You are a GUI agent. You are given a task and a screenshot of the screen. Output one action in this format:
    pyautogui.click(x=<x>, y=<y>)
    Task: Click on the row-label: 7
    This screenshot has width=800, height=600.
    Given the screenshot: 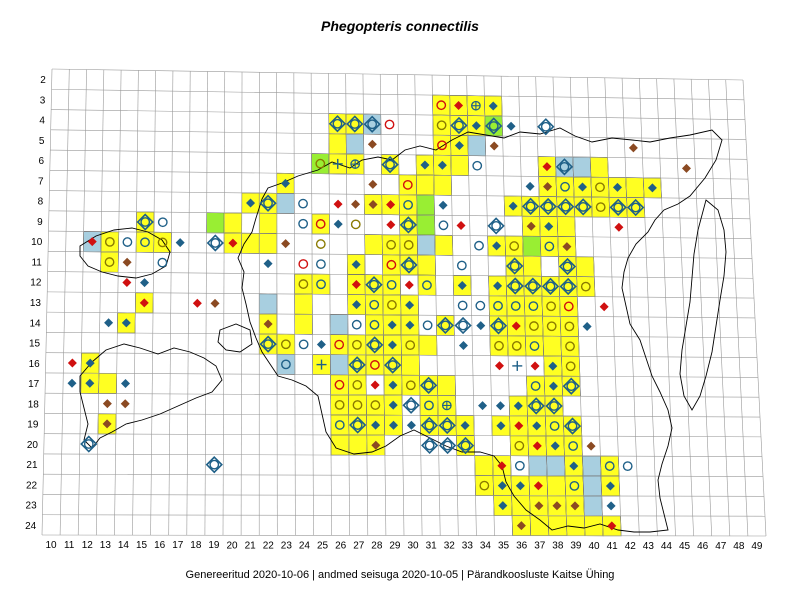 What is the action you would take?
    pyautogui.click(x=41, y=181)
    